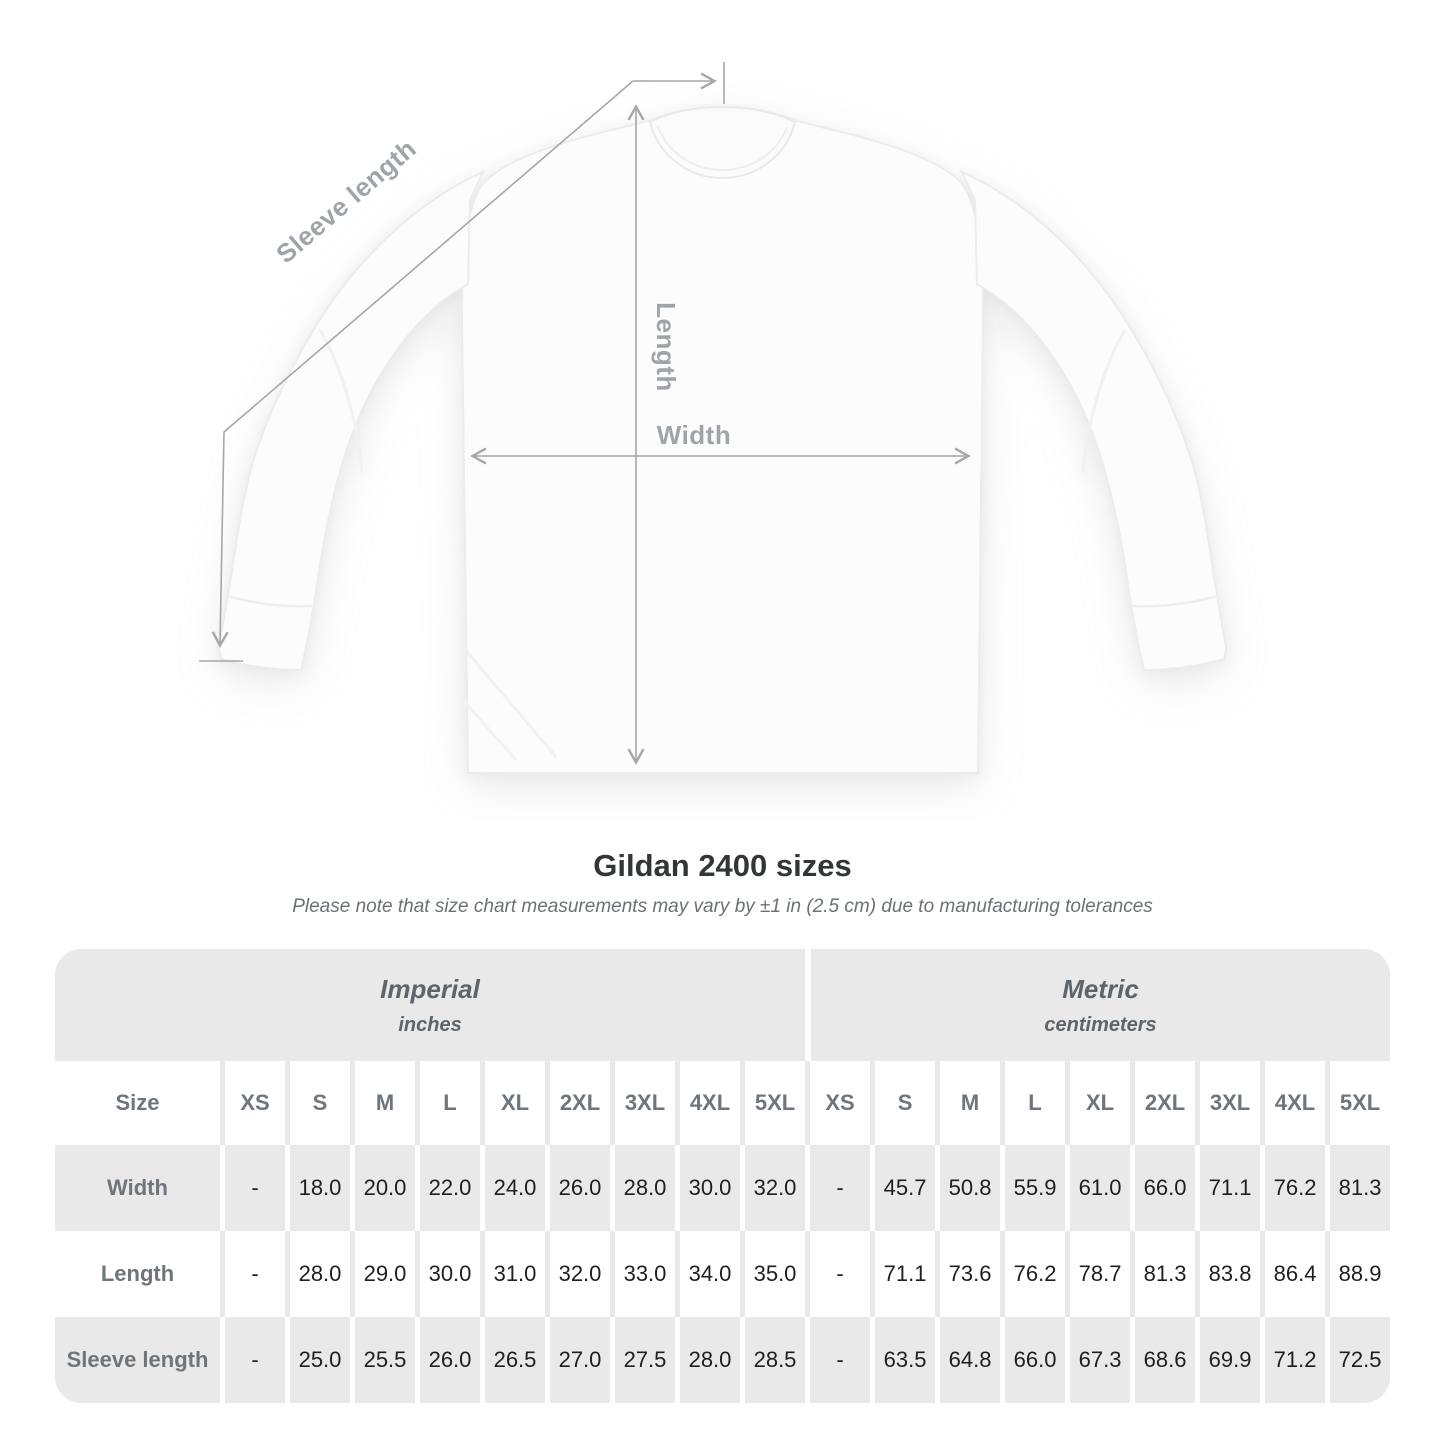 The height and width of the screenshot is (1445, 1445). What do you see at coordinates (137, 1360) in the screenshot?
I see `row-label-sleeve-length: Sleeve length` at bounding box center [137, 1360].